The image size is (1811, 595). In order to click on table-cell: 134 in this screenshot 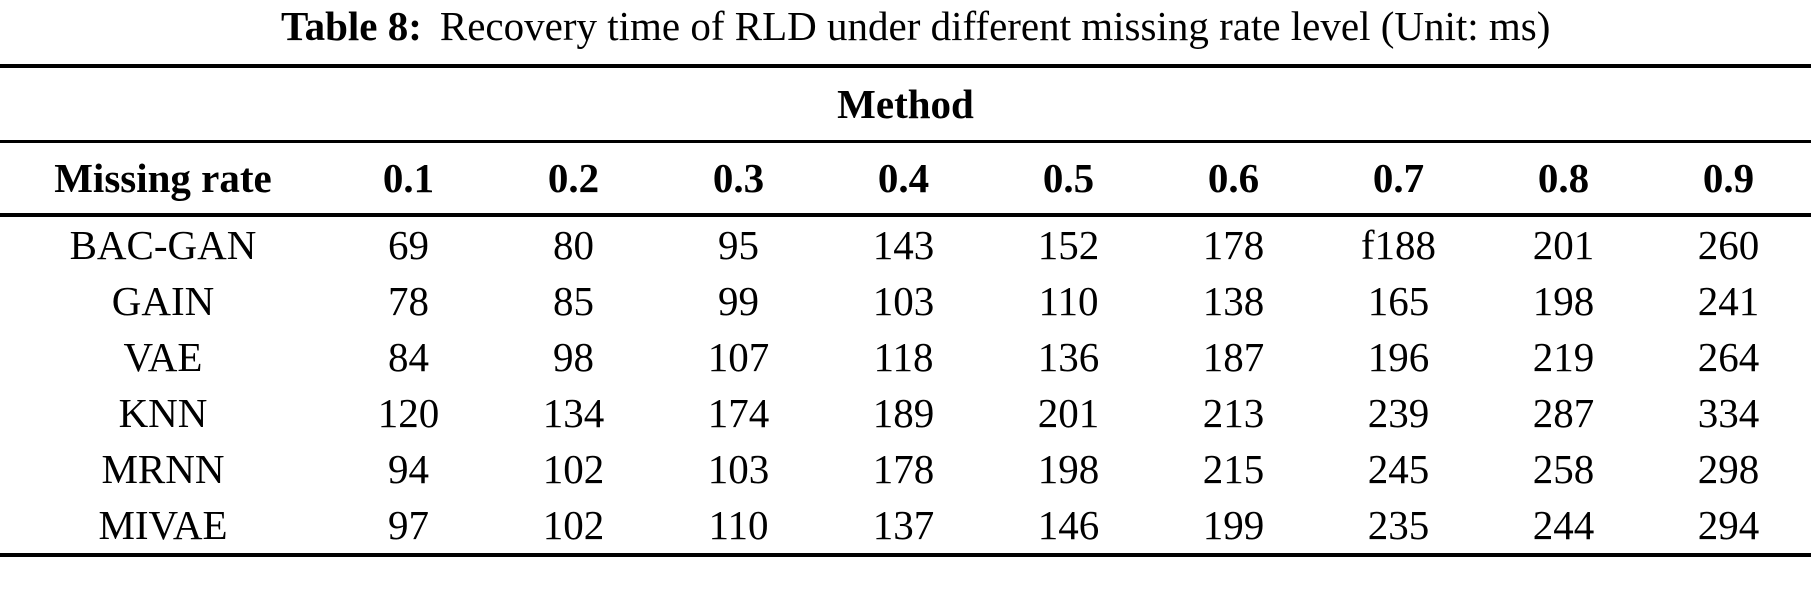, I will do `click(573, 413)`.